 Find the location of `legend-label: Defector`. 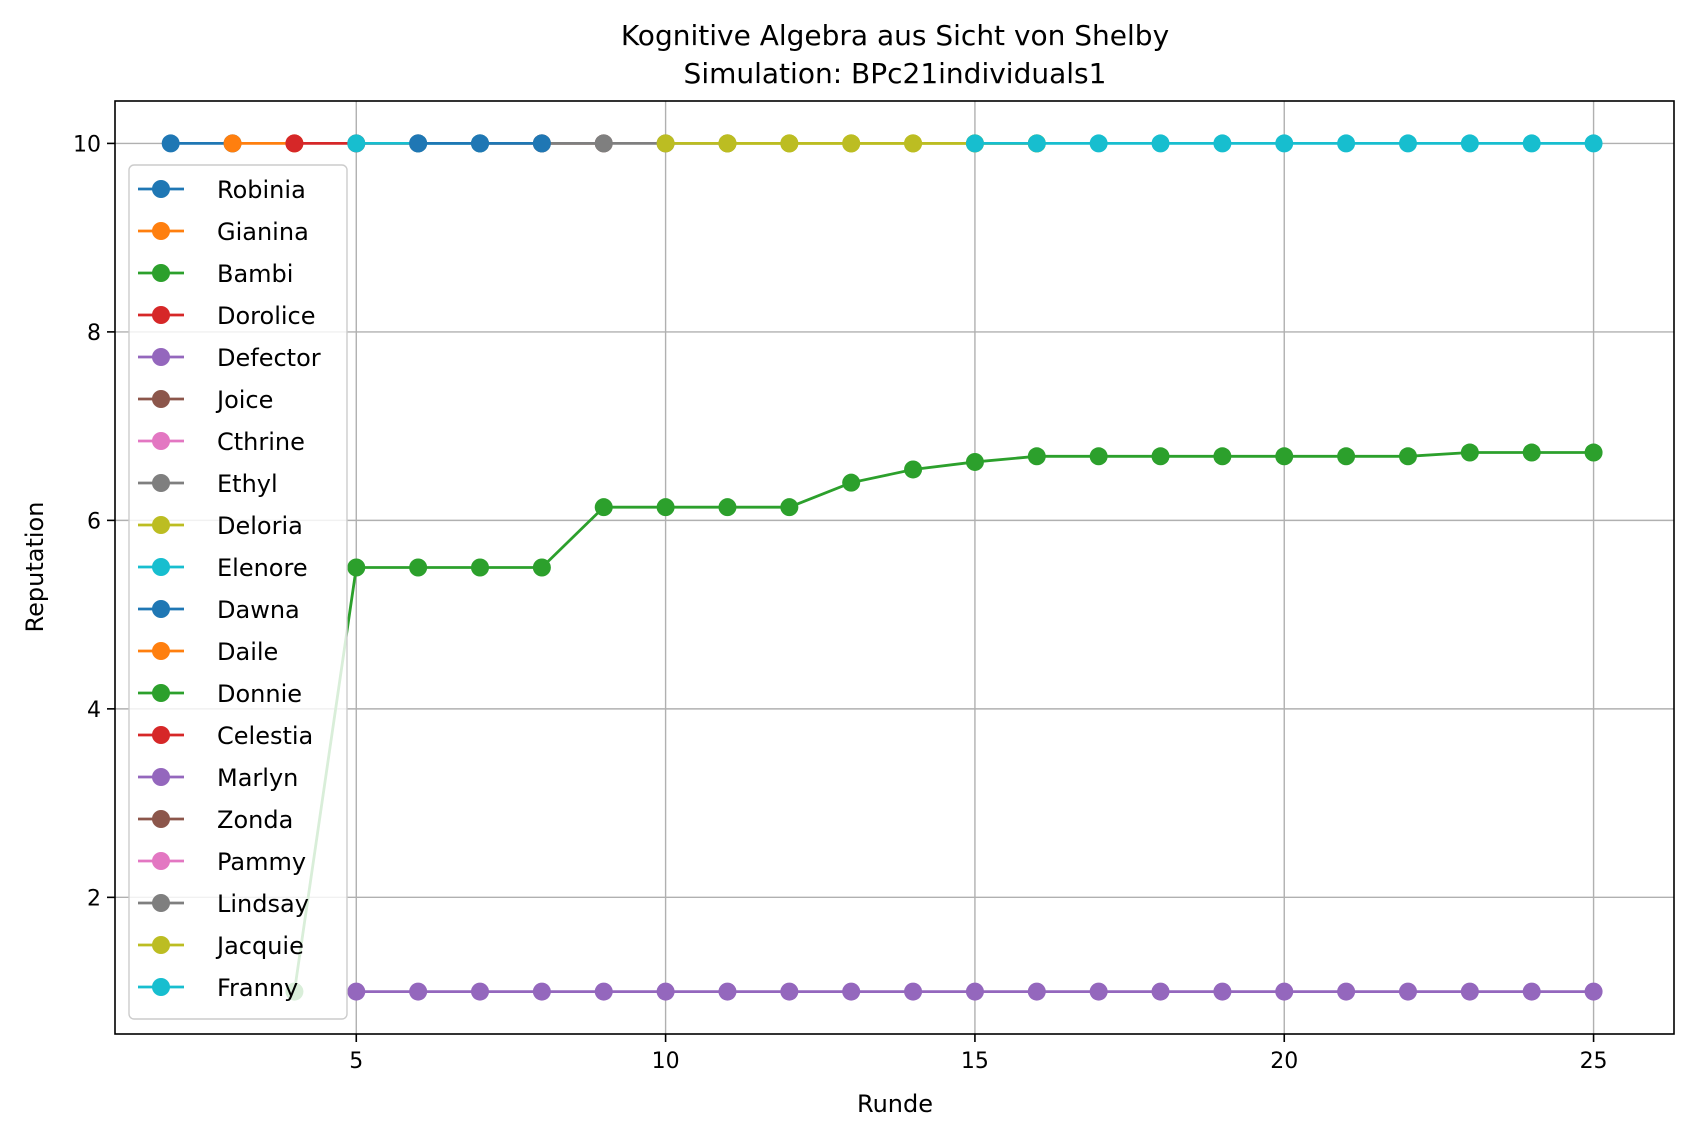

legend-label: Defector is located at coordinates (269, 358).